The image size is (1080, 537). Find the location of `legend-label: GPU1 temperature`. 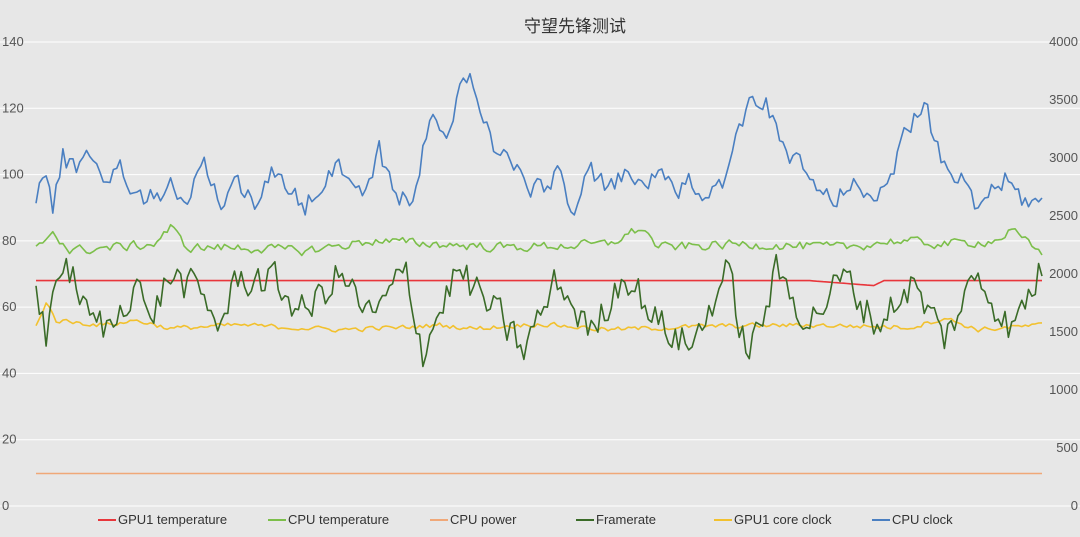

legend-label: GPU1 temperature is located at coordinates (172, 519).